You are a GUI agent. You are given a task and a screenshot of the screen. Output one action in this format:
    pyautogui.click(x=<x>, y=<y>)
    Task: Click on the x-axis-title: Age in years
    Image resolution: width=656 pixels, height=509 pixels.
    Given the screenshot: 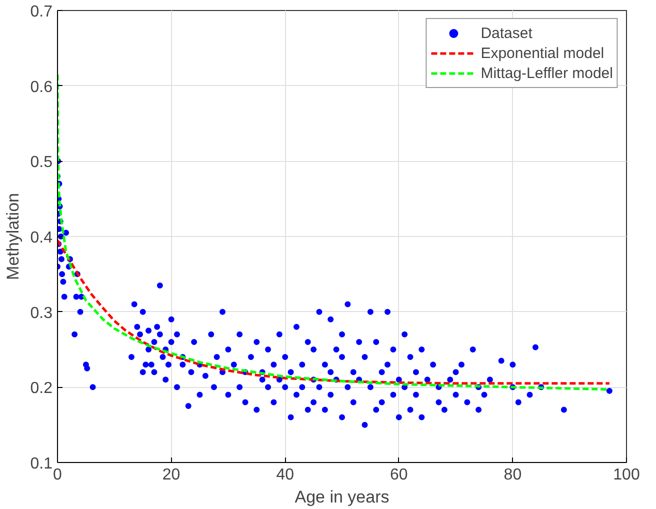 What is the action you would take?
    pyautogui.click(x=342, y=497)
    